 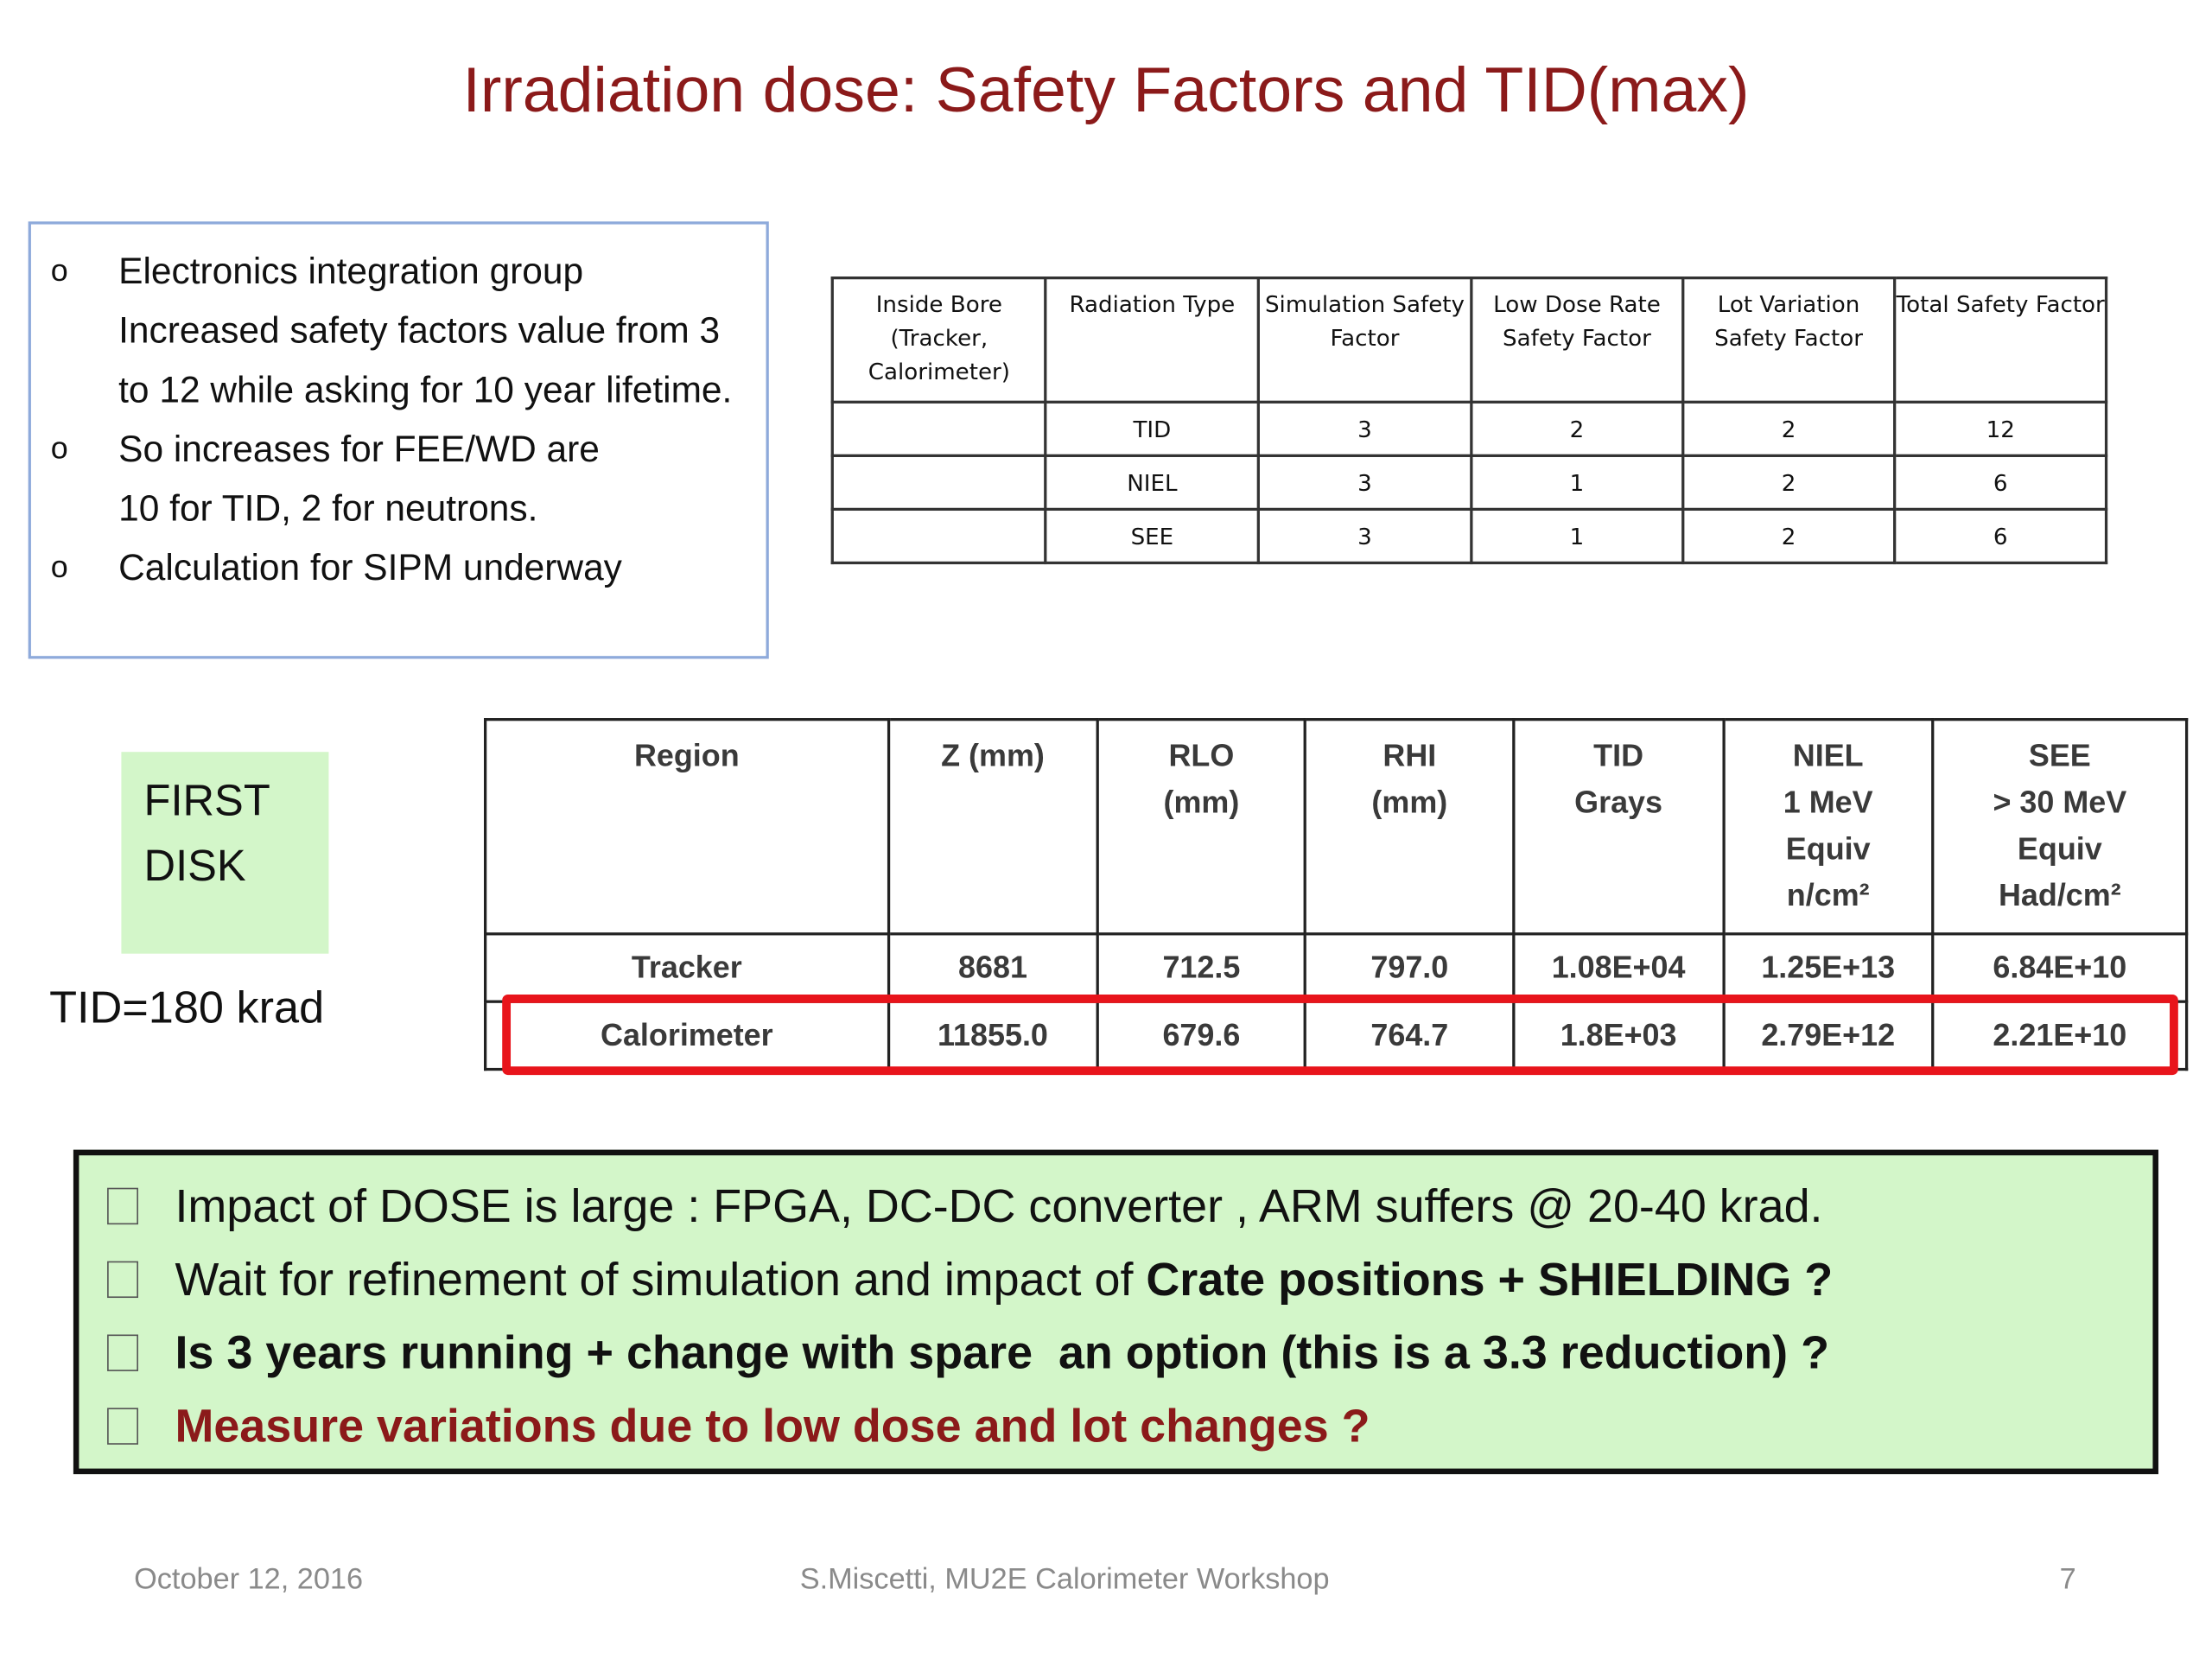 I want to click on table-row: NIEL 3 1 2 6, so click(x=1469, y=483).